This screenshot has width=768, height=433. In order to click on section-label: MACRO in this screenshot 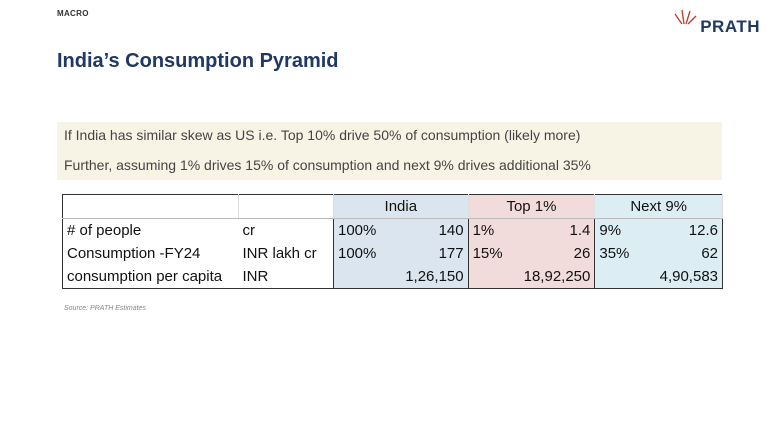, I will do `click(73, 13)`.